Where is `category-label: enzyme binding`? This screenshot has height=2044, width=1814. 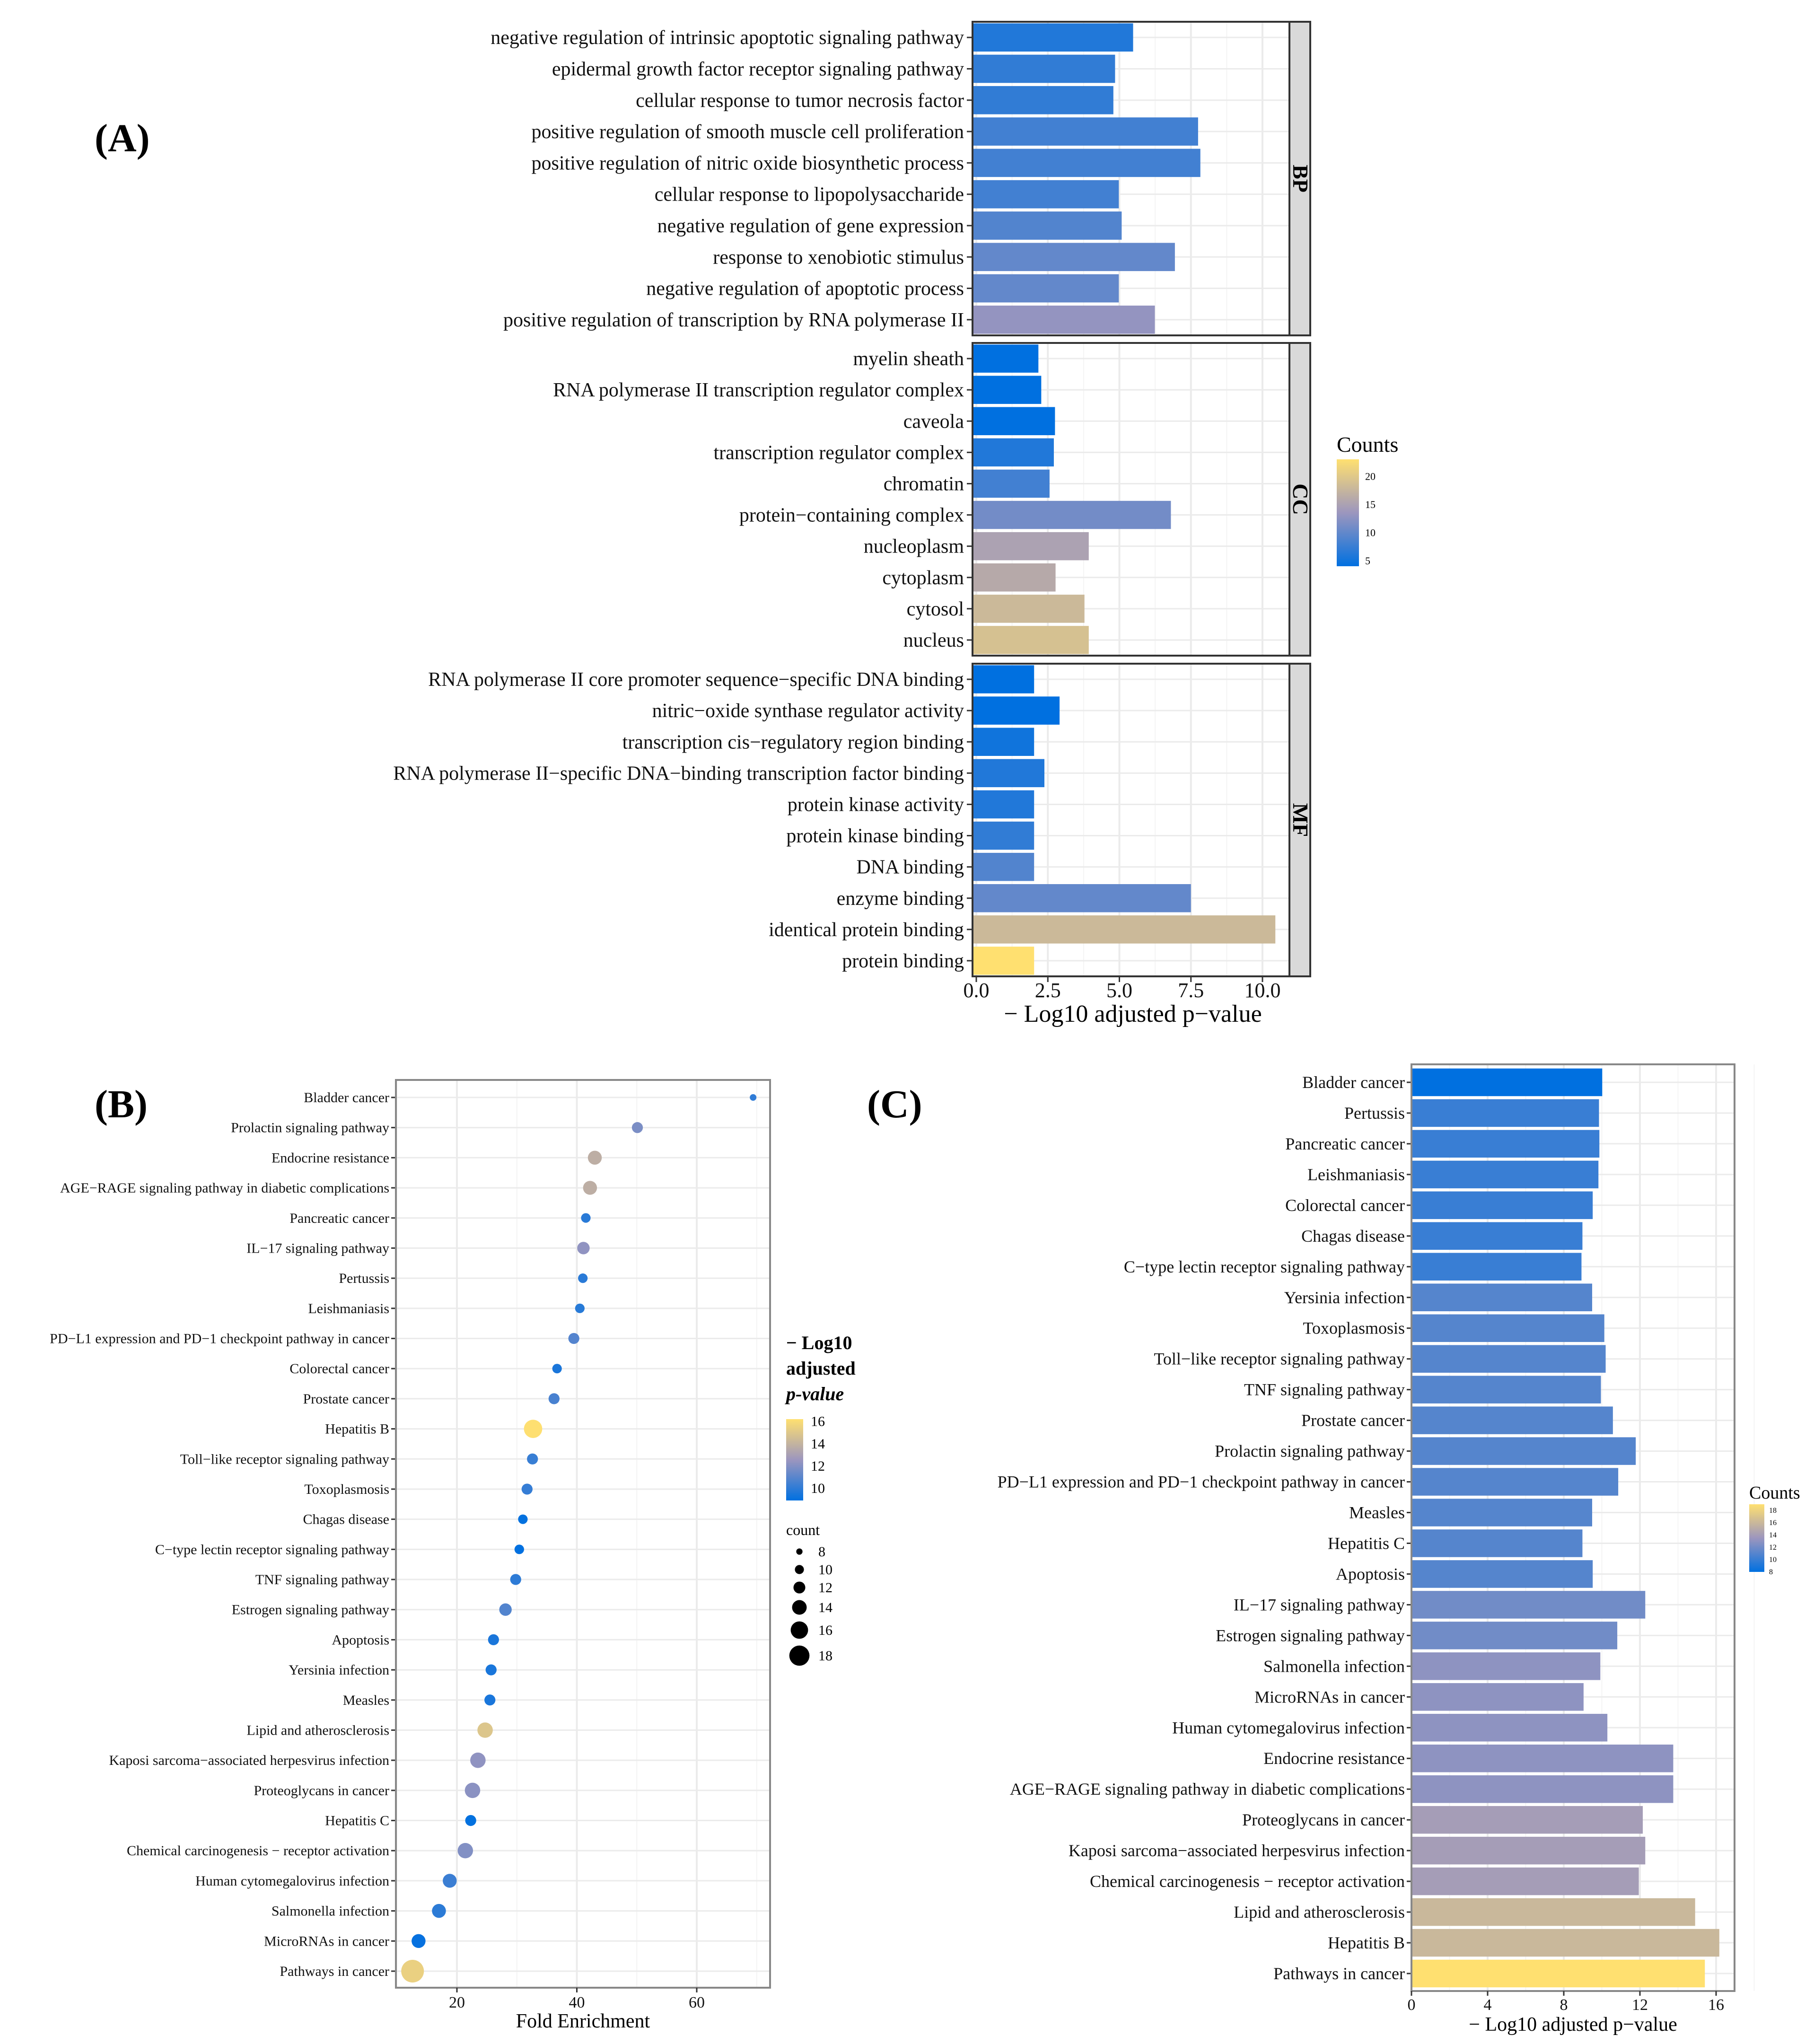 category-label: enzyme binding is located at coordinates (901, 899).